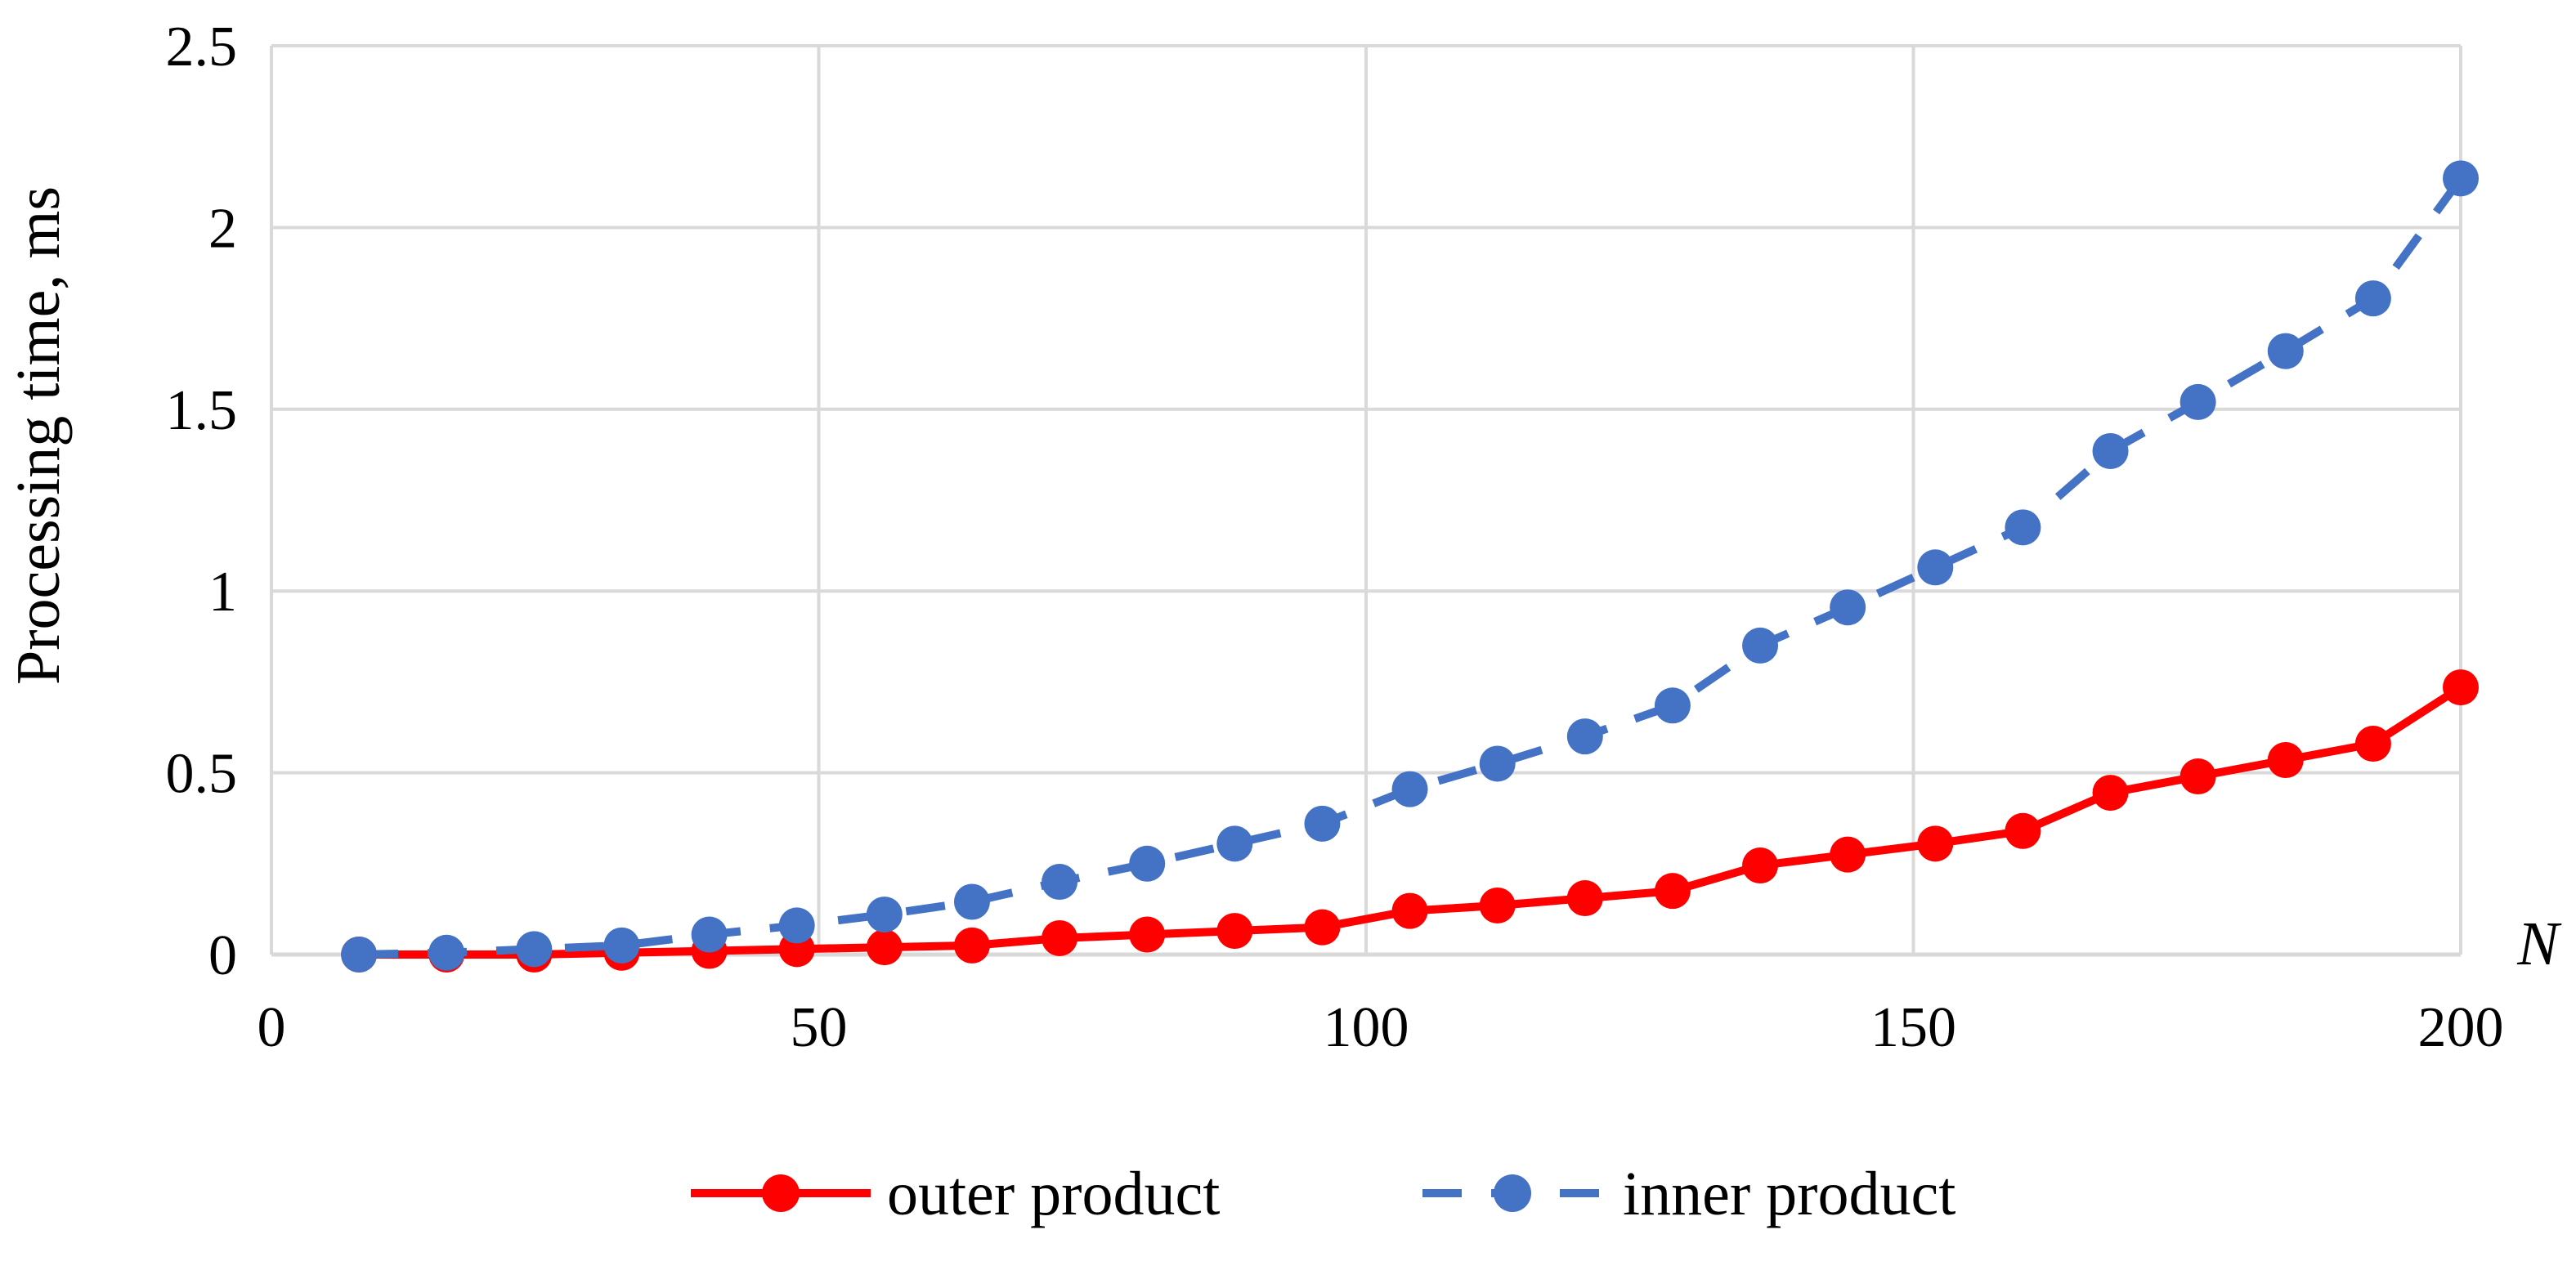 The image size is (2576, 1270). I want to click on legend-label-inner-product: inner product, so click(1790, 1194).